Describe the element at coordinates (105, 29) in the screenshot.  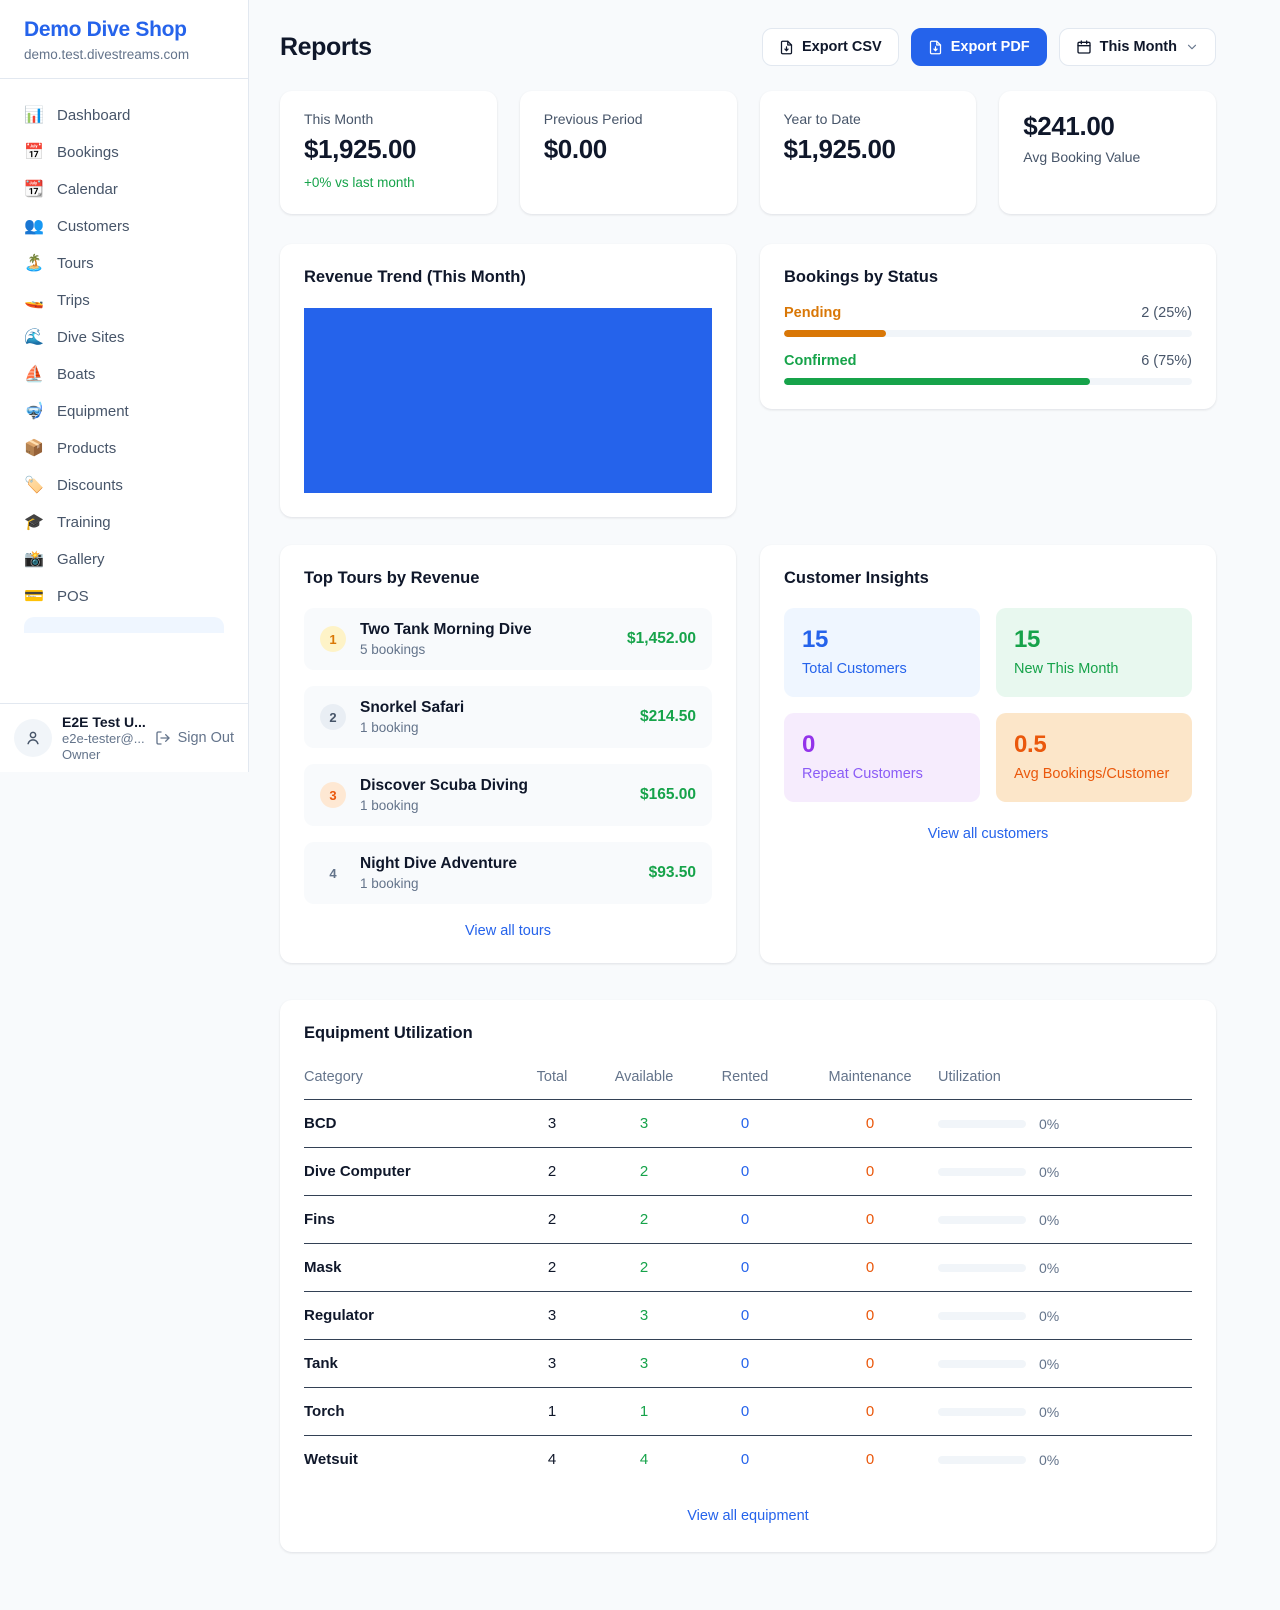
I see `brand-name: Demo Dive Shop` at that location.